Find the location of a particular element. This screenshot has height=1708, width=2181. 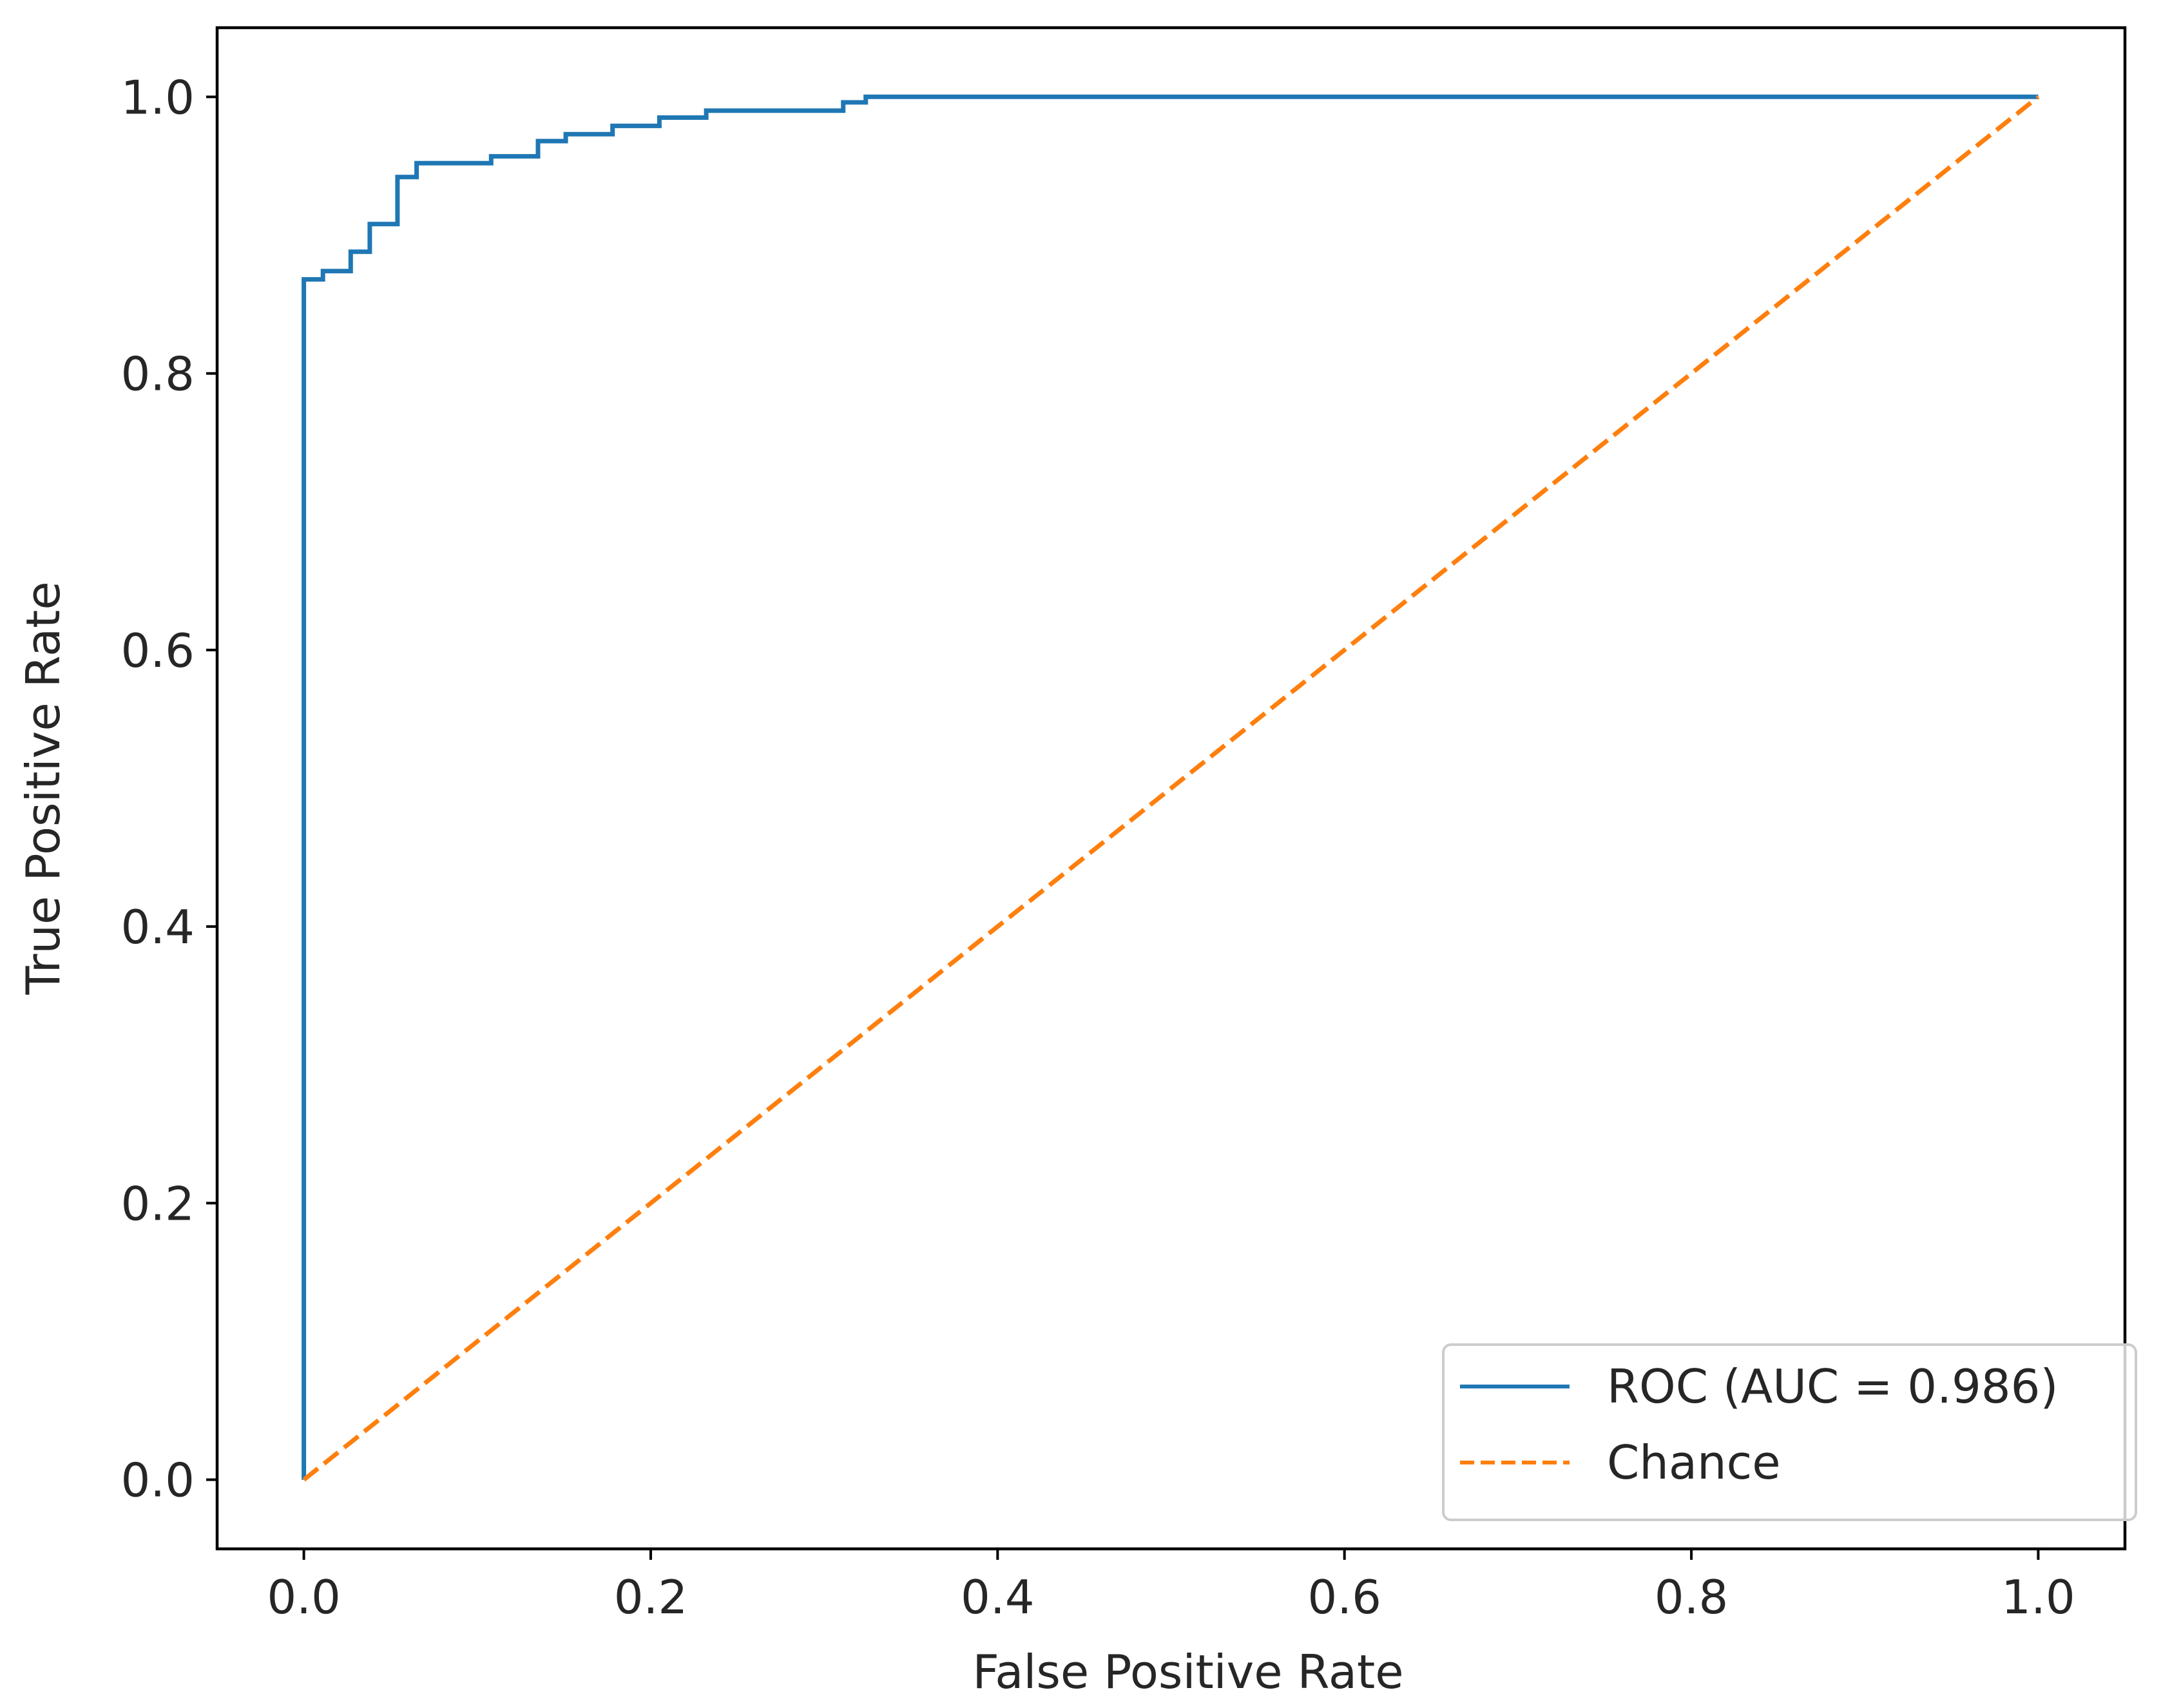

y-tick-label: 0.0 is located at coordinates (157, 1481).